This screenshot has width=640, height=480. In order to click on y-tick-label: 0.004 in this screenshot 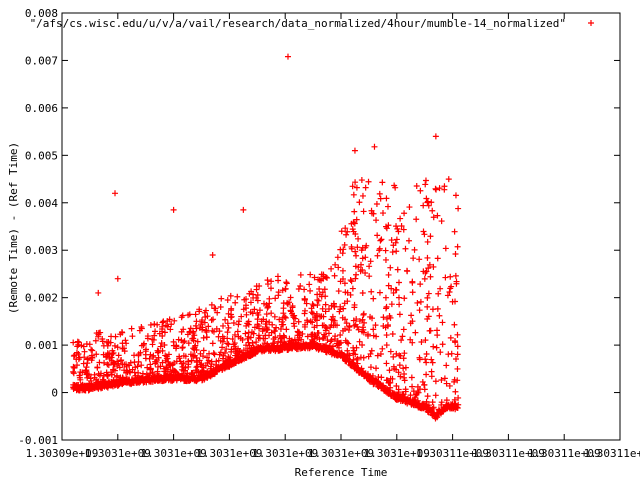, I will do `click(41, 203)`.